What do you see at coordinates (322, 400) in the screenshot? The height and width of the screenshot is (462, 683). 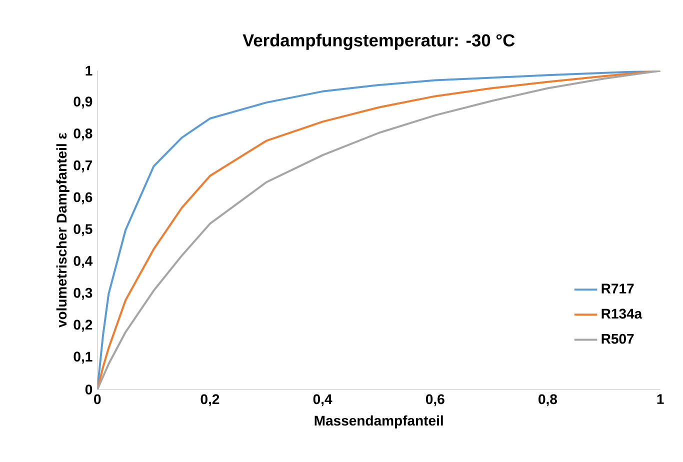 I see `x-tick-label: 0,4` at bounding box center [322, 400].